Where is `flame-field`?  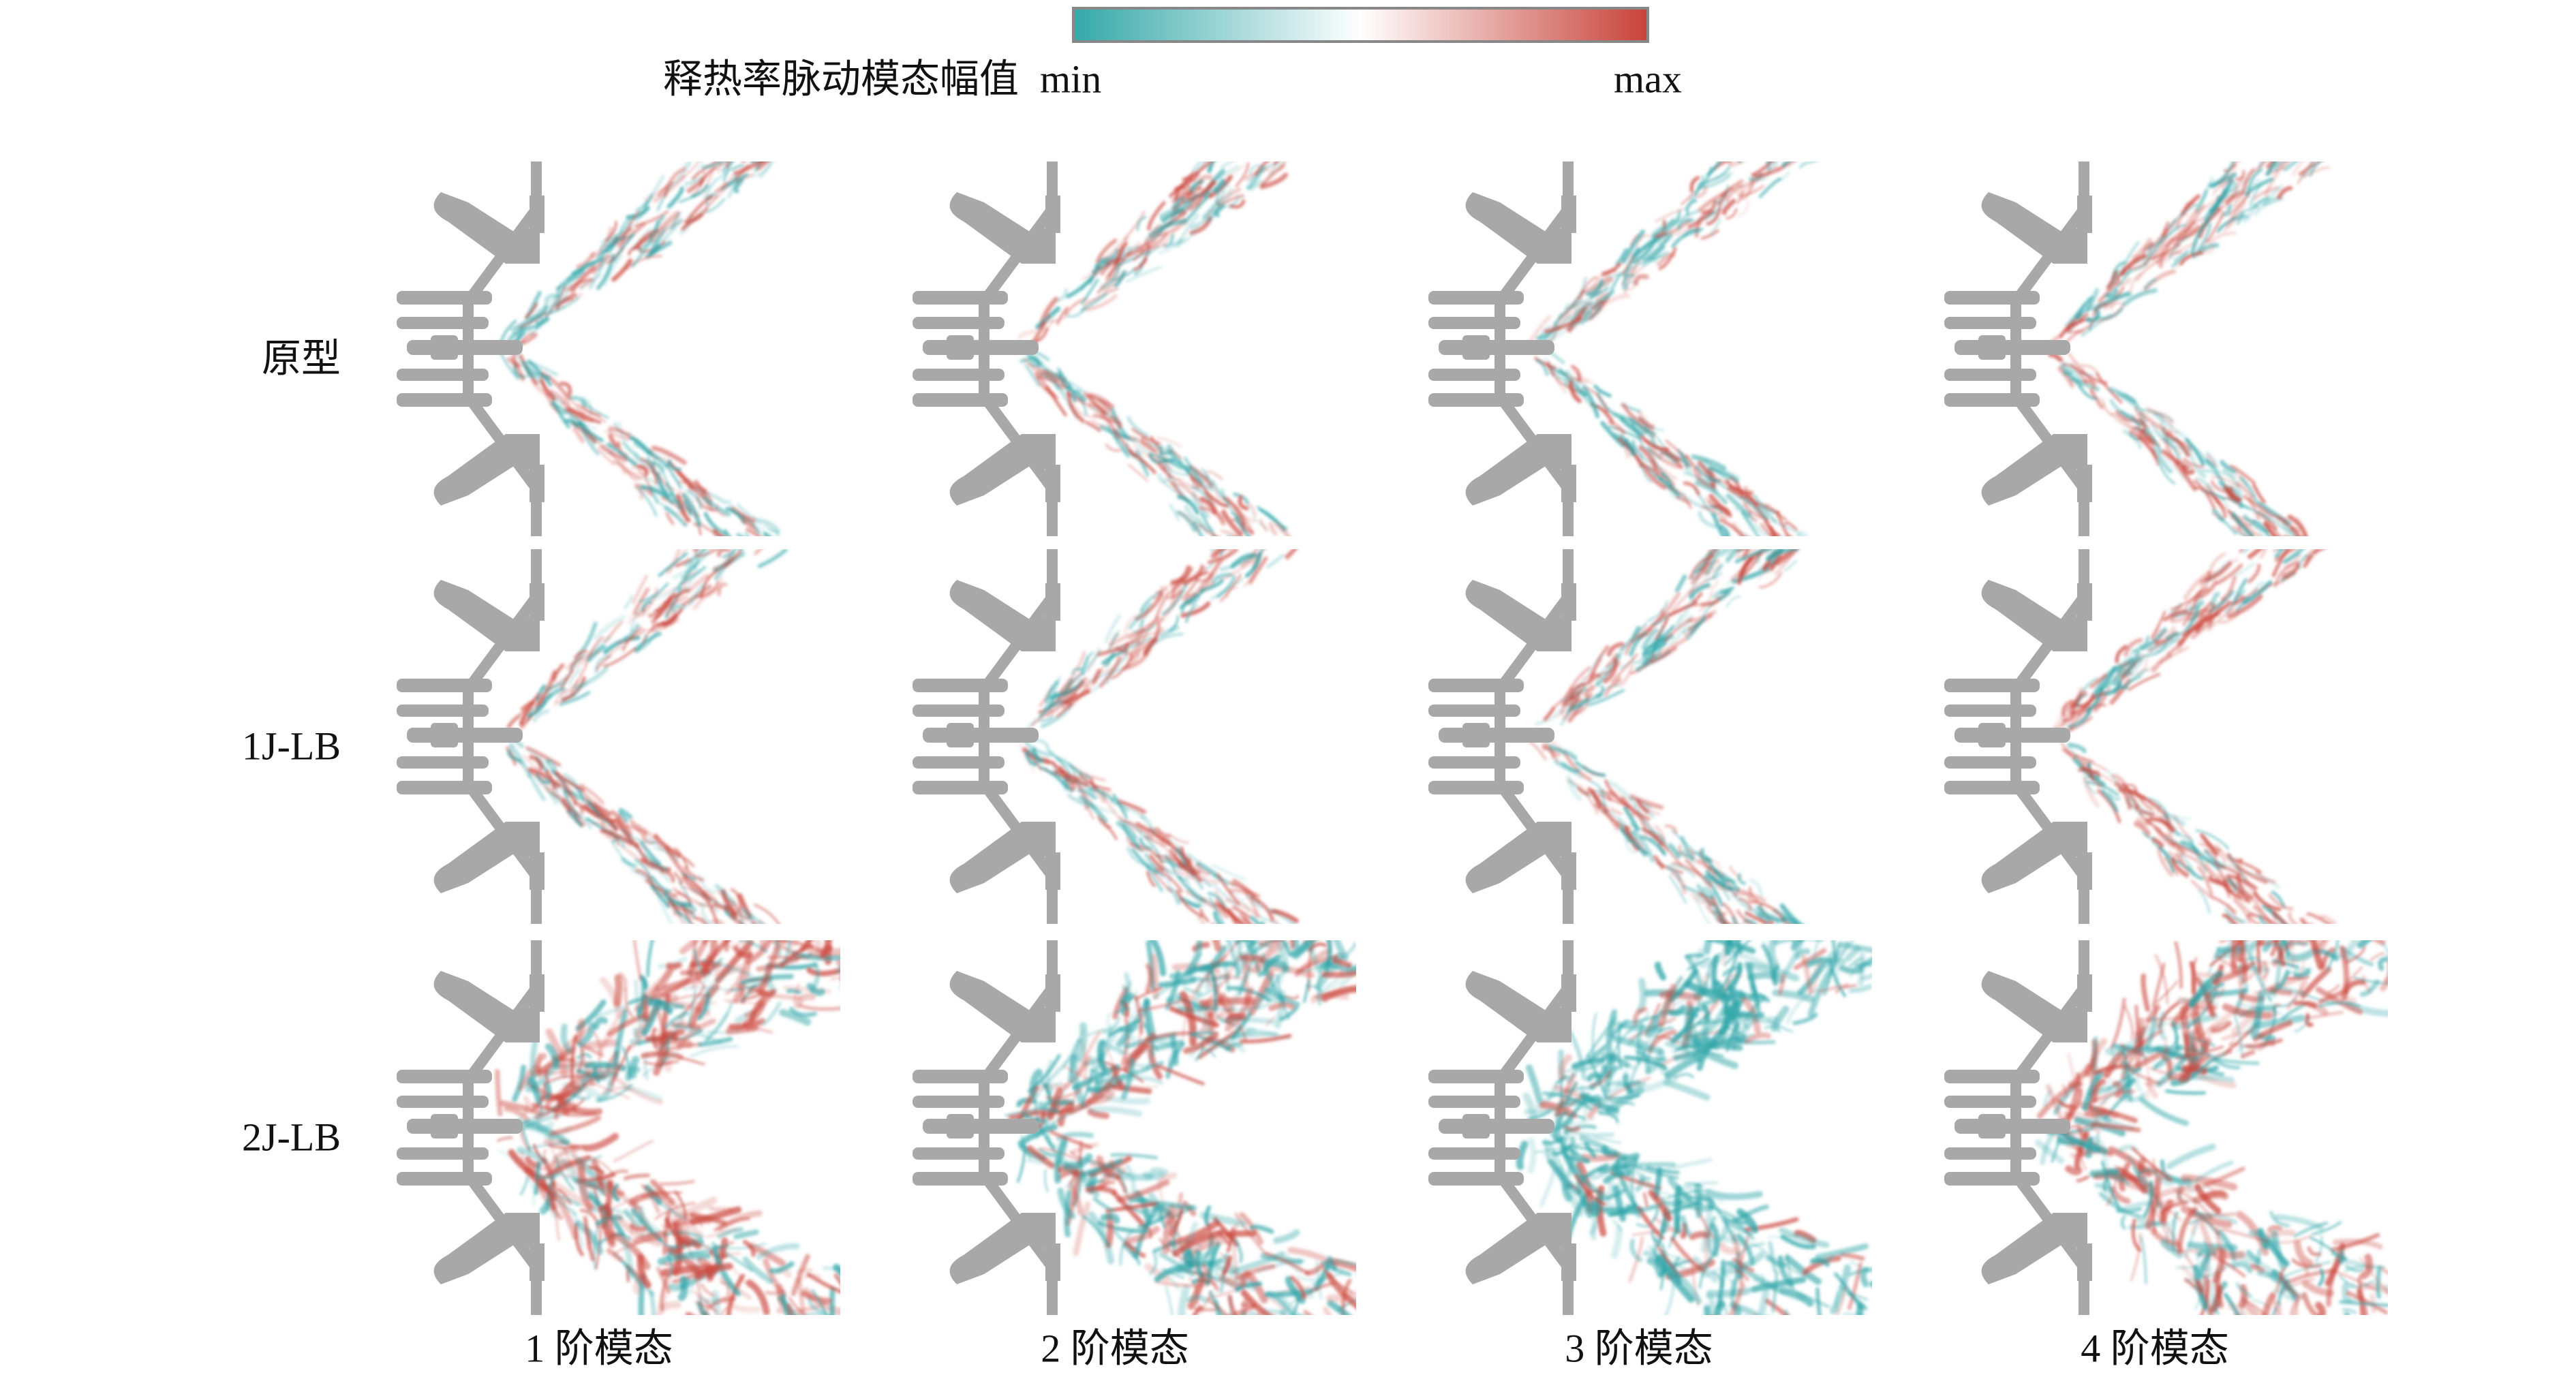 flame-field is located at coordinates (1153, 348).